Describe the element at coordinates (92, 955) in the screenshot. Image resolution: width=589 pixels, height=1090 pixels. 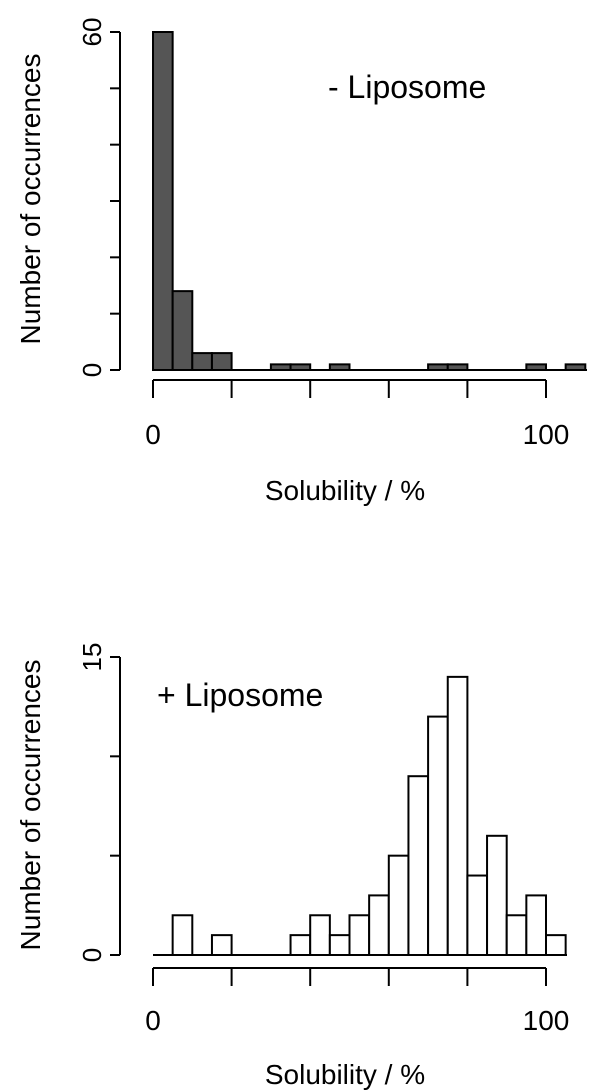
I see `bottom-y-tick-label-0: 0` at that location.